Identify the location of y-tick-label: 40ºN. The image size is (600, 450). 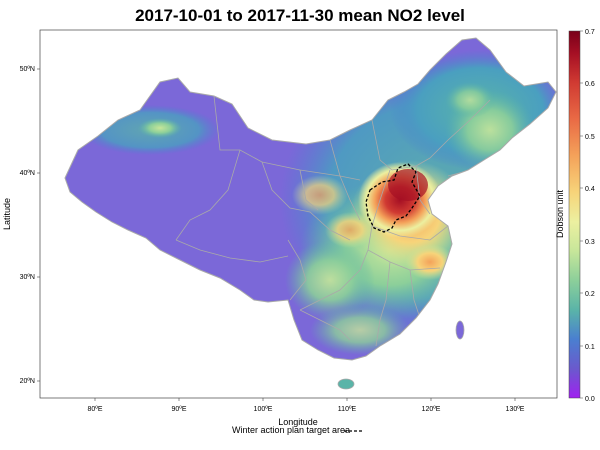
(27, 173).